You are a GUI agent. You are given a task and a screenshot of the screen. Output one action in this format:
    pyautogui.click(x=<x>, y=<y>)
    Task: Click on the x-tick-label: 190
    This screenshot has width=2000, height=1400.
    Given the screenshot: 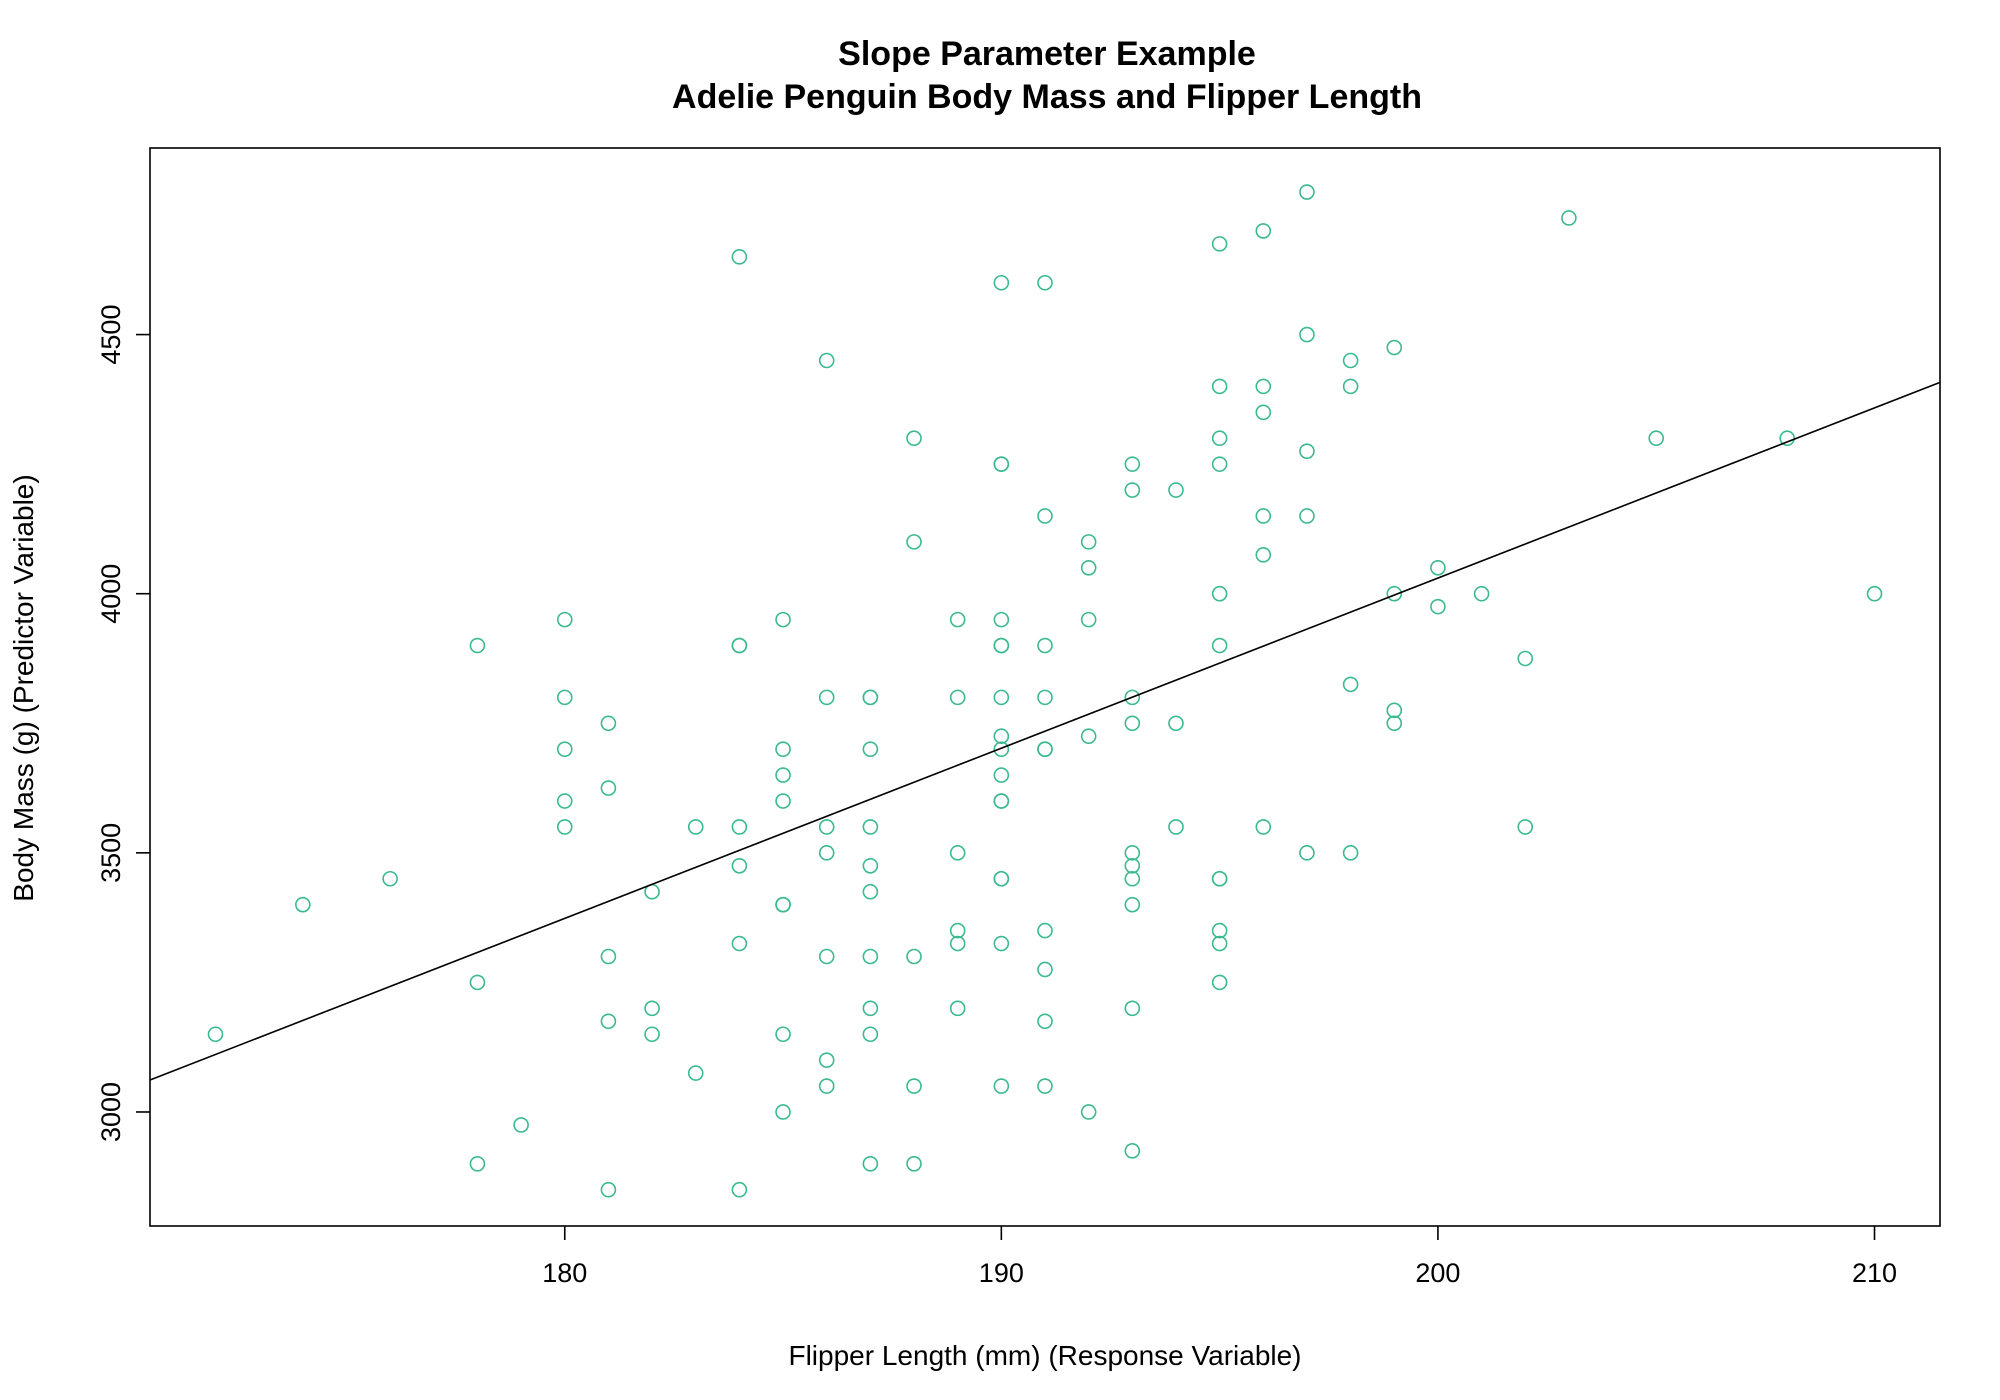 What is the action you would take?
    pyautogui.click(x=1001, y=1273)
    